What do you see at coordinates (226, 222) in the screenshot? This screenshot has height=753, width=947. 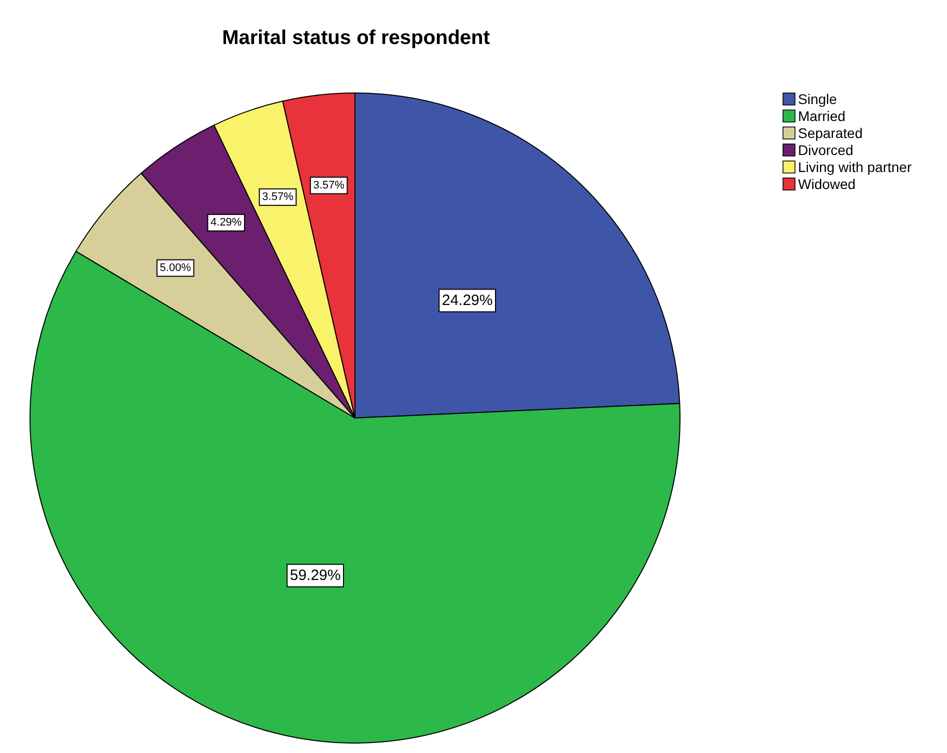 I see `data-label: 4.29%` at bounding box center [226, 222].